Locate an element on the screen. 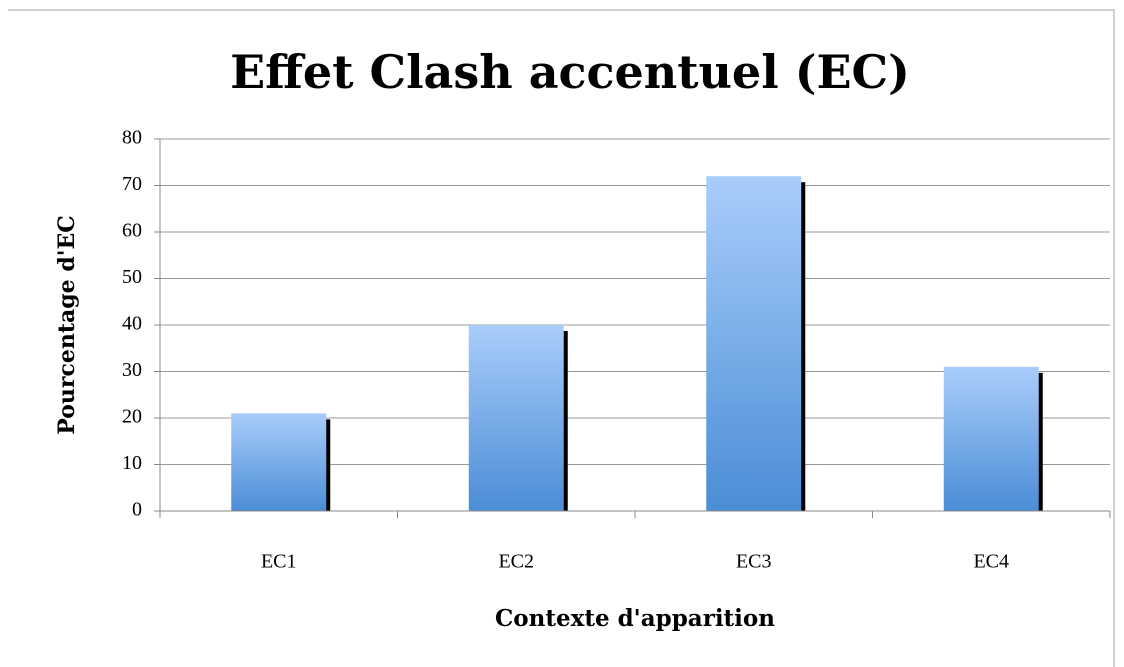 This screenshot has height=667, width=1124. y-tick-label: 10 is located at coordinates (132, 463).